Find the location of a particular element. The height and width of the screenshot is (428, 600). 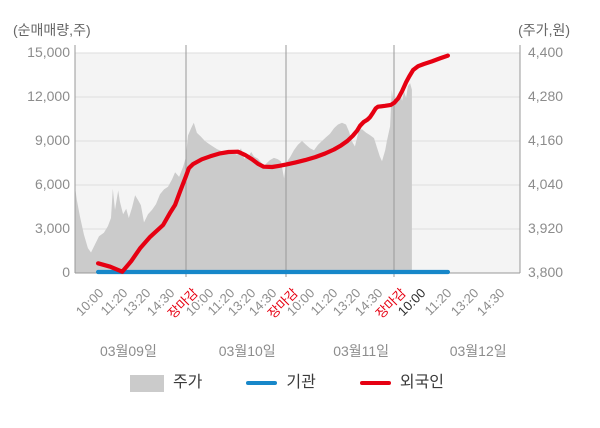

right-axis-title: (주가,원) is located at coordinates (544, 30).